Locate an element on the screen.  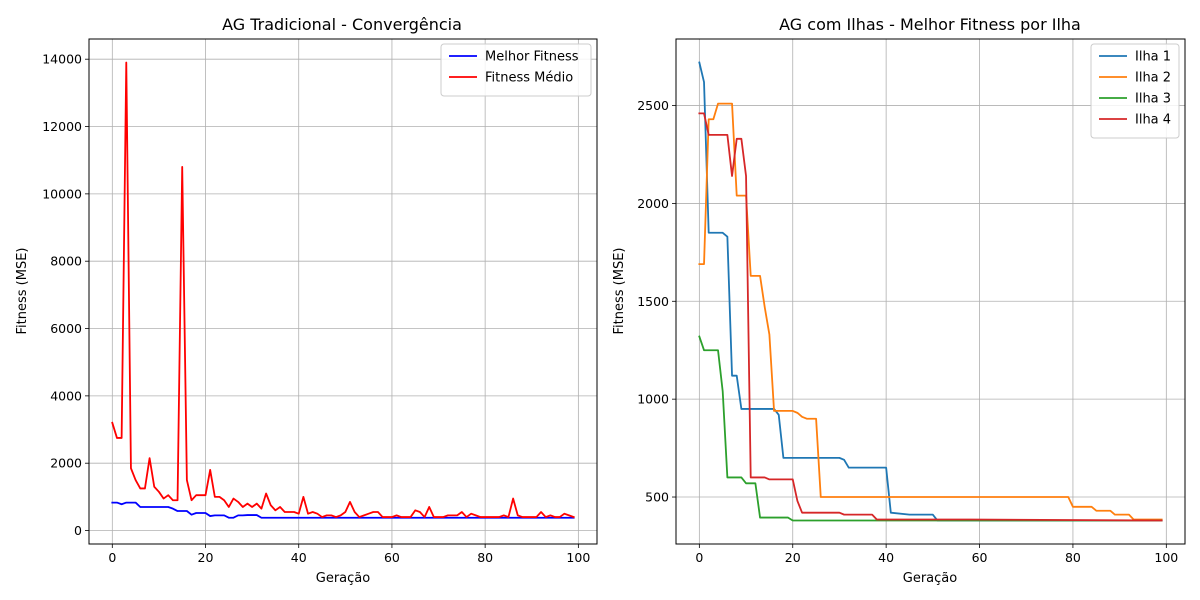
y-tick-label: 2500 is located at coordinates (653, 105).